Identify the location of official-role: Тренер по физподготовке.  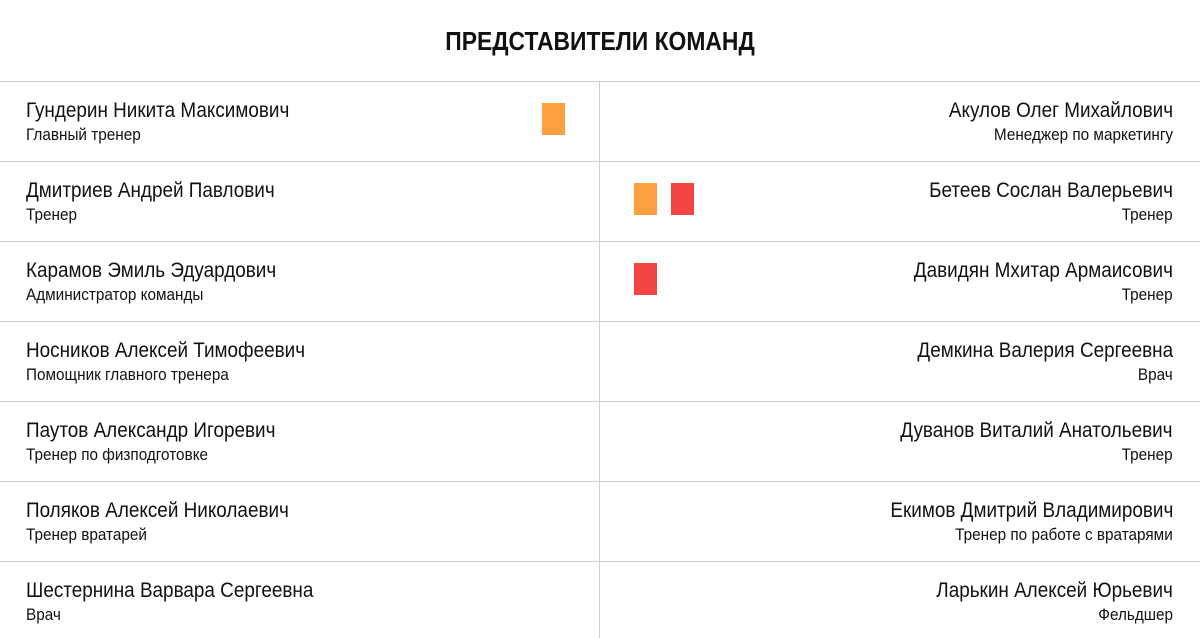
(117, 454).